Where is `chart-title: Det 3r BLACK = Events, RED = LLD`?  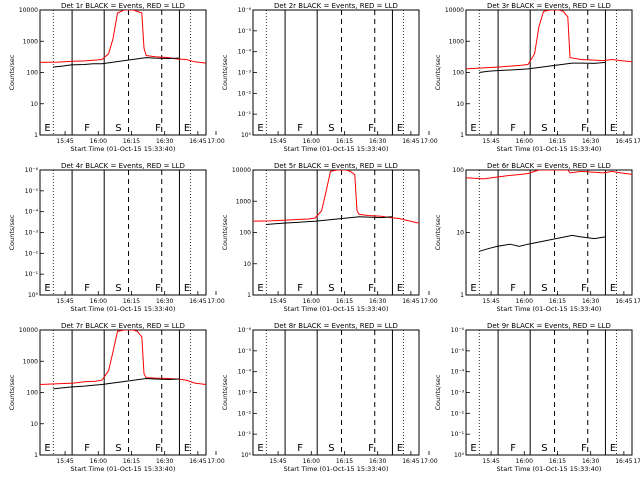 chart-title: Det 3r BLACK = Events, RED = LLD is located at coordinates (549, 6).